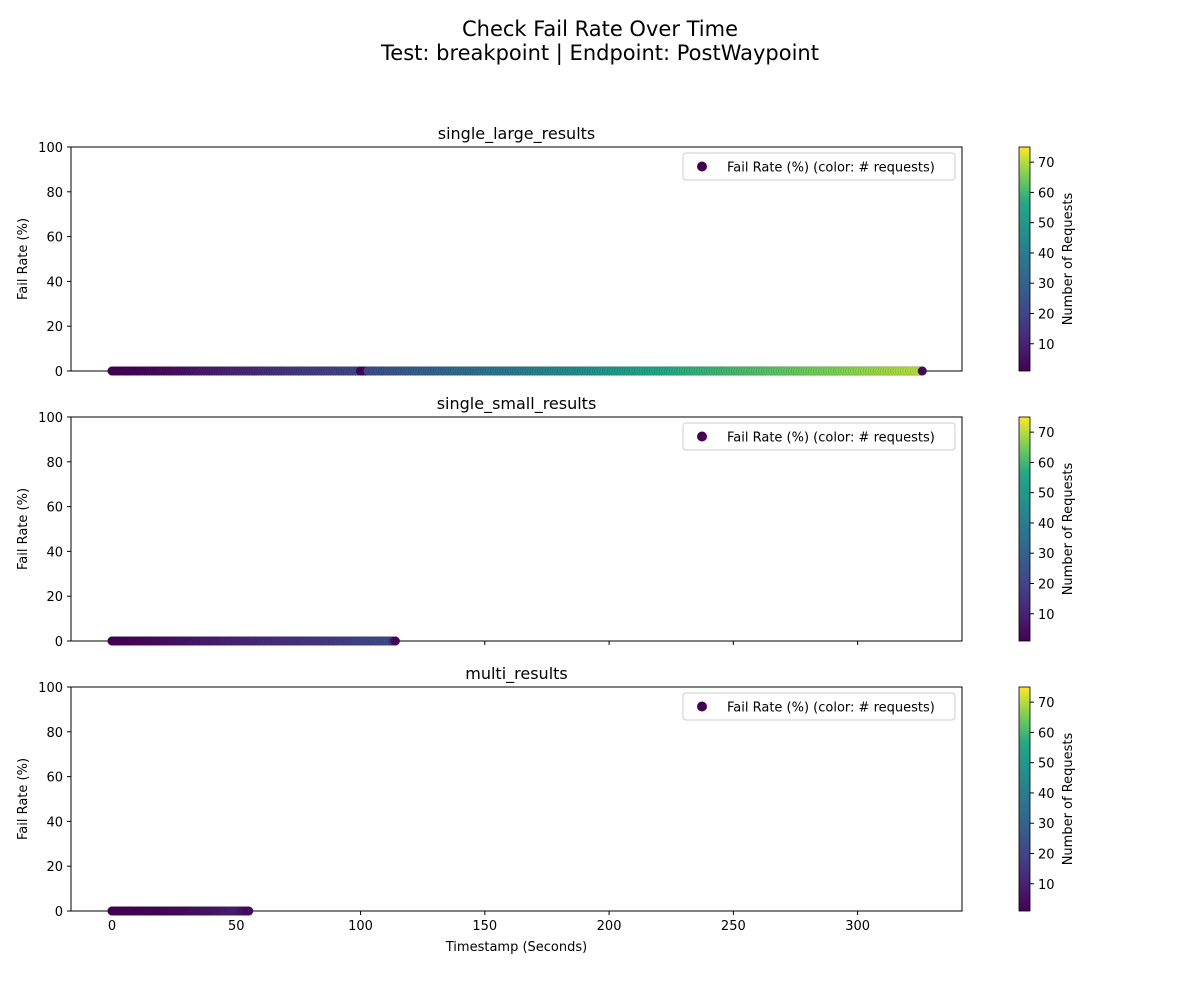 The width and height of the screenshot is (1200, 1000). I want to click on x-tick-label: 50, so click(236, 926).